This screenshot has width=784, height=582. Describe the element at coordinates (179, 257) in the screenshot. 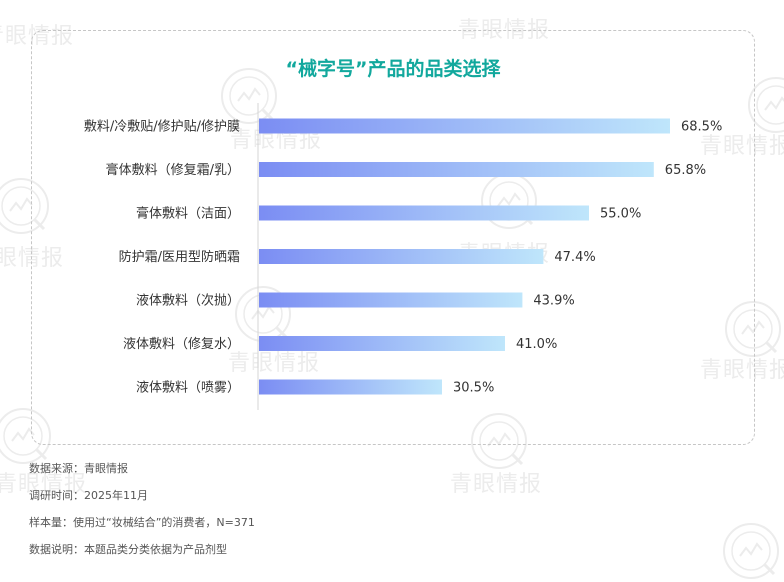

I see `category-label: 防护霜/医用型防晒霜` at that location.